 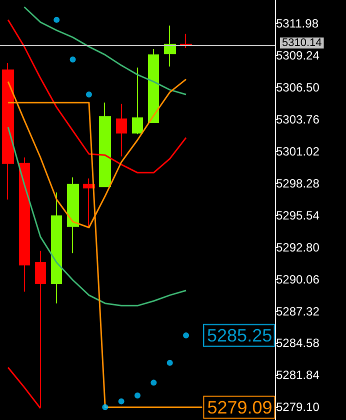 I want to click on data-label: 5279.09, so click(x=239, y=407).